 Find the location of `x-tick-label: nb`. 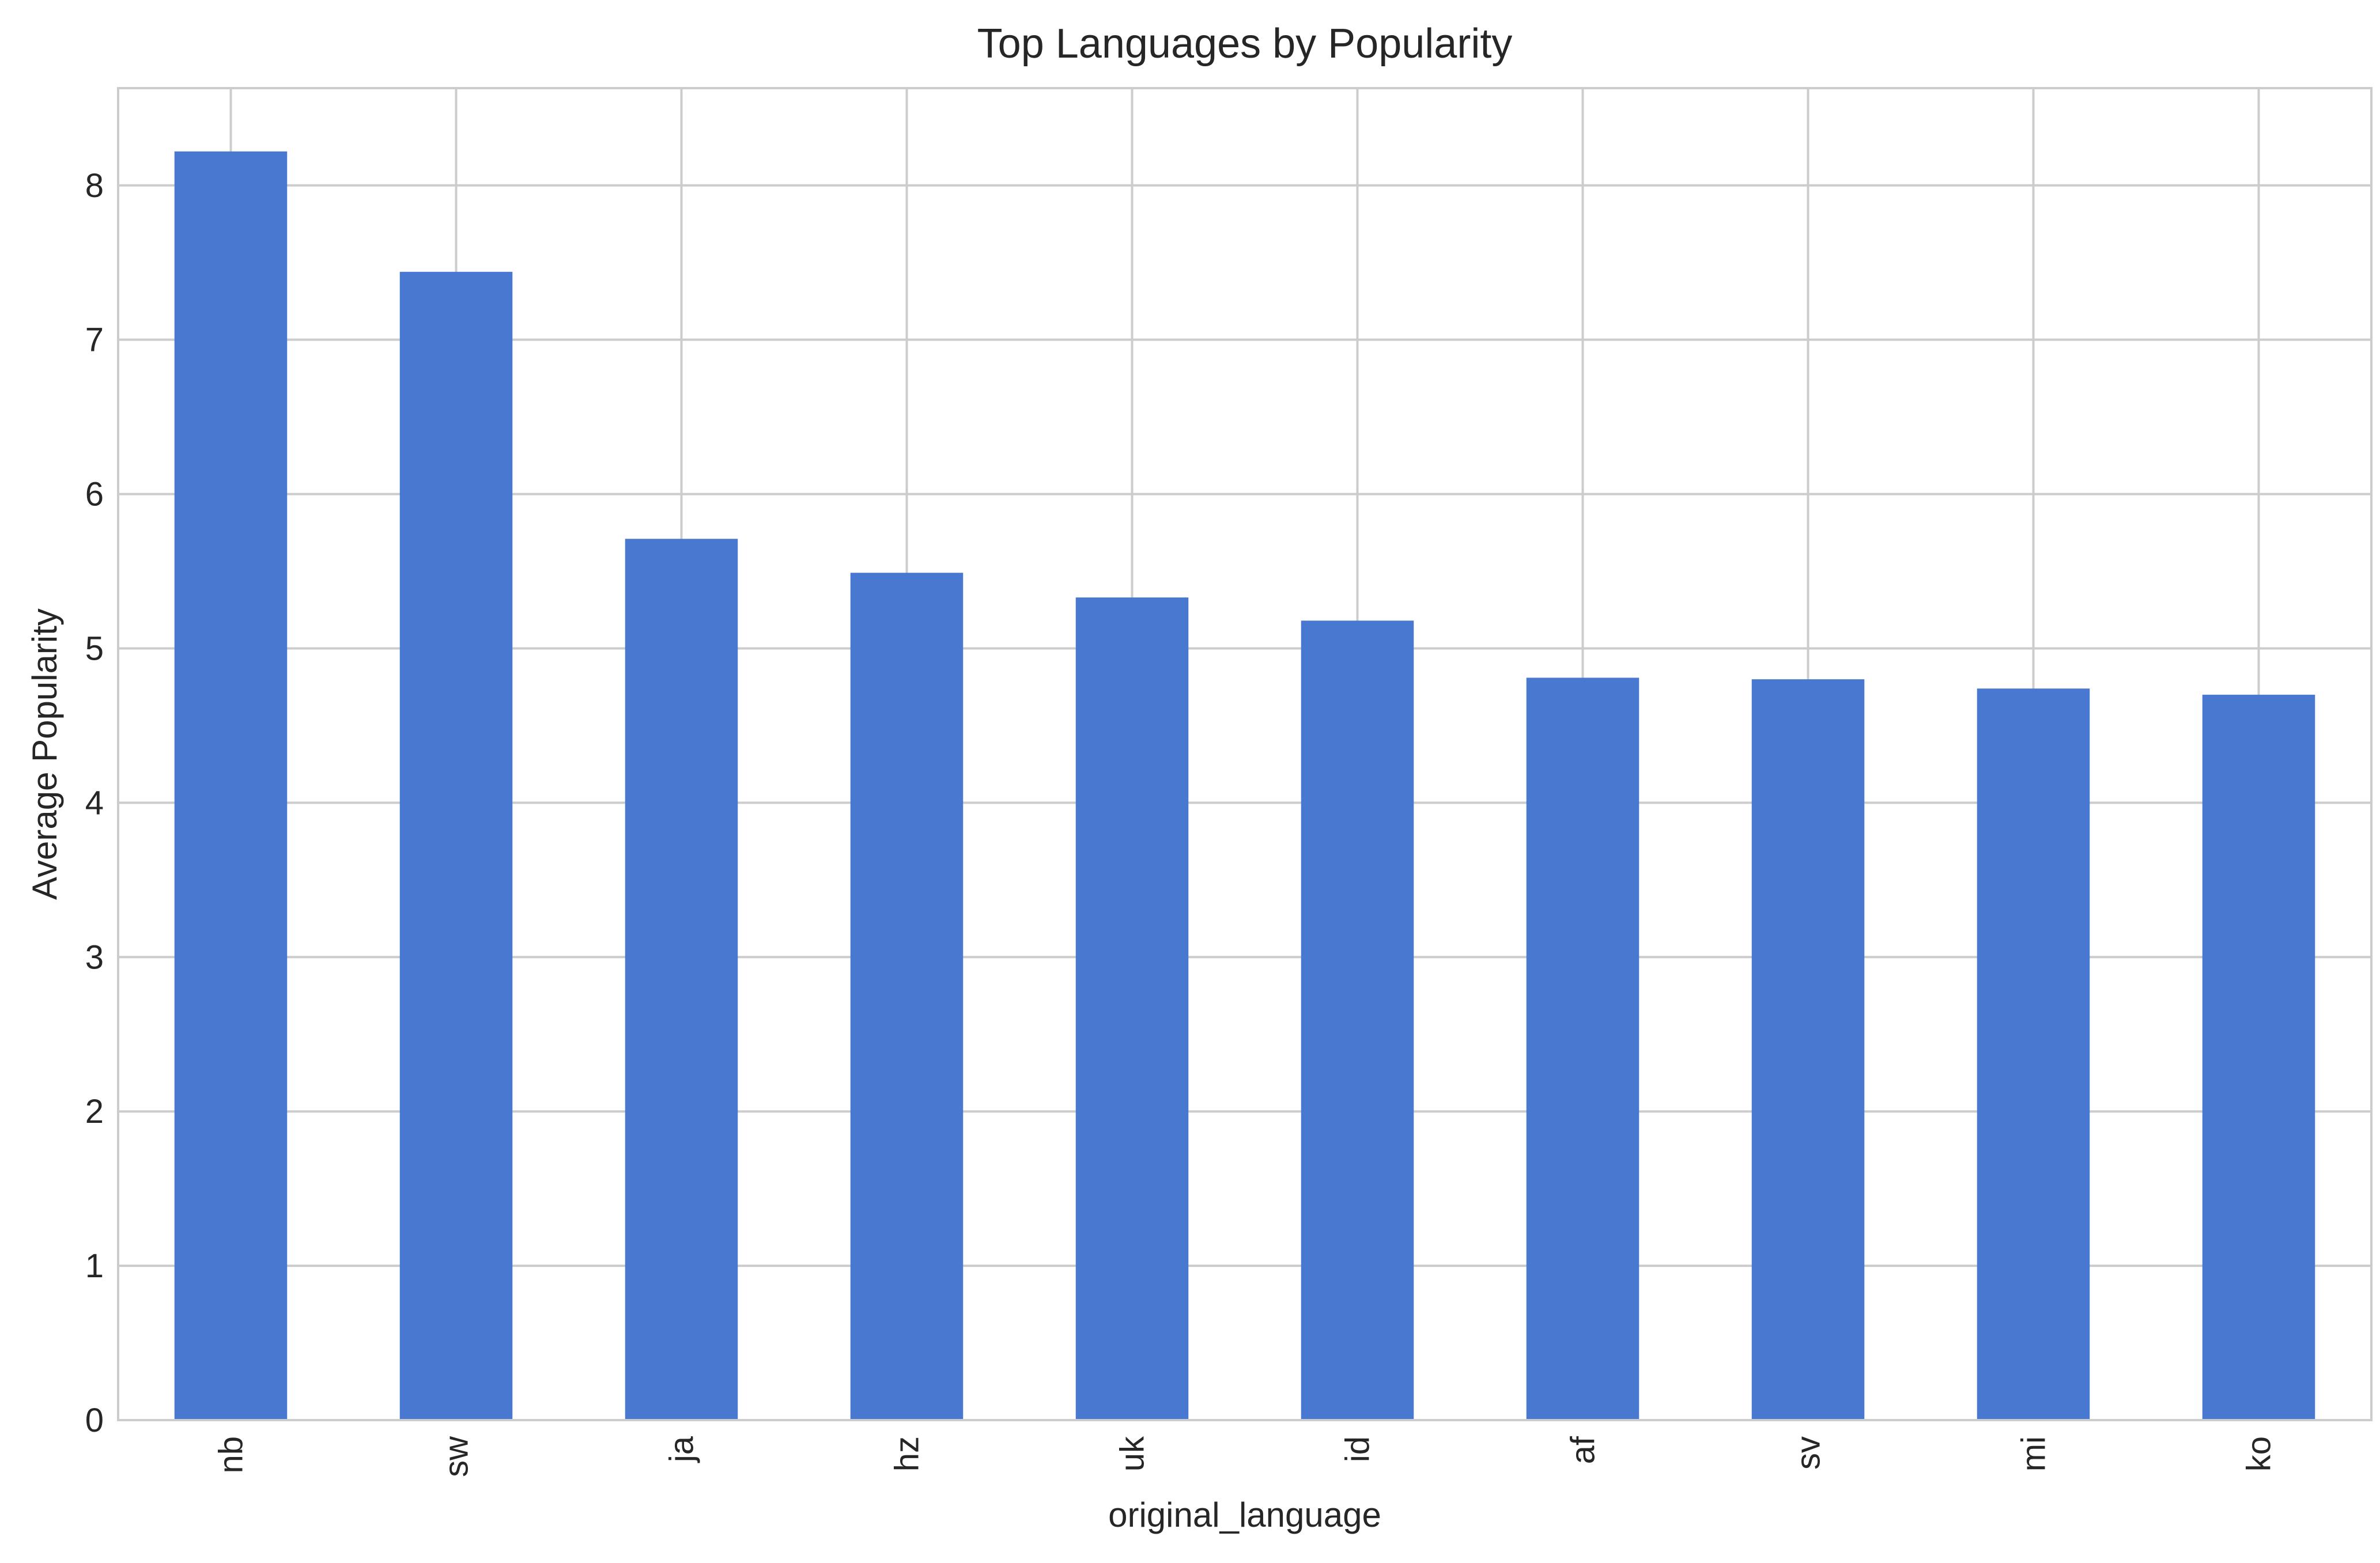

x-tick-label: nb is located at coordinates (232, 1455).